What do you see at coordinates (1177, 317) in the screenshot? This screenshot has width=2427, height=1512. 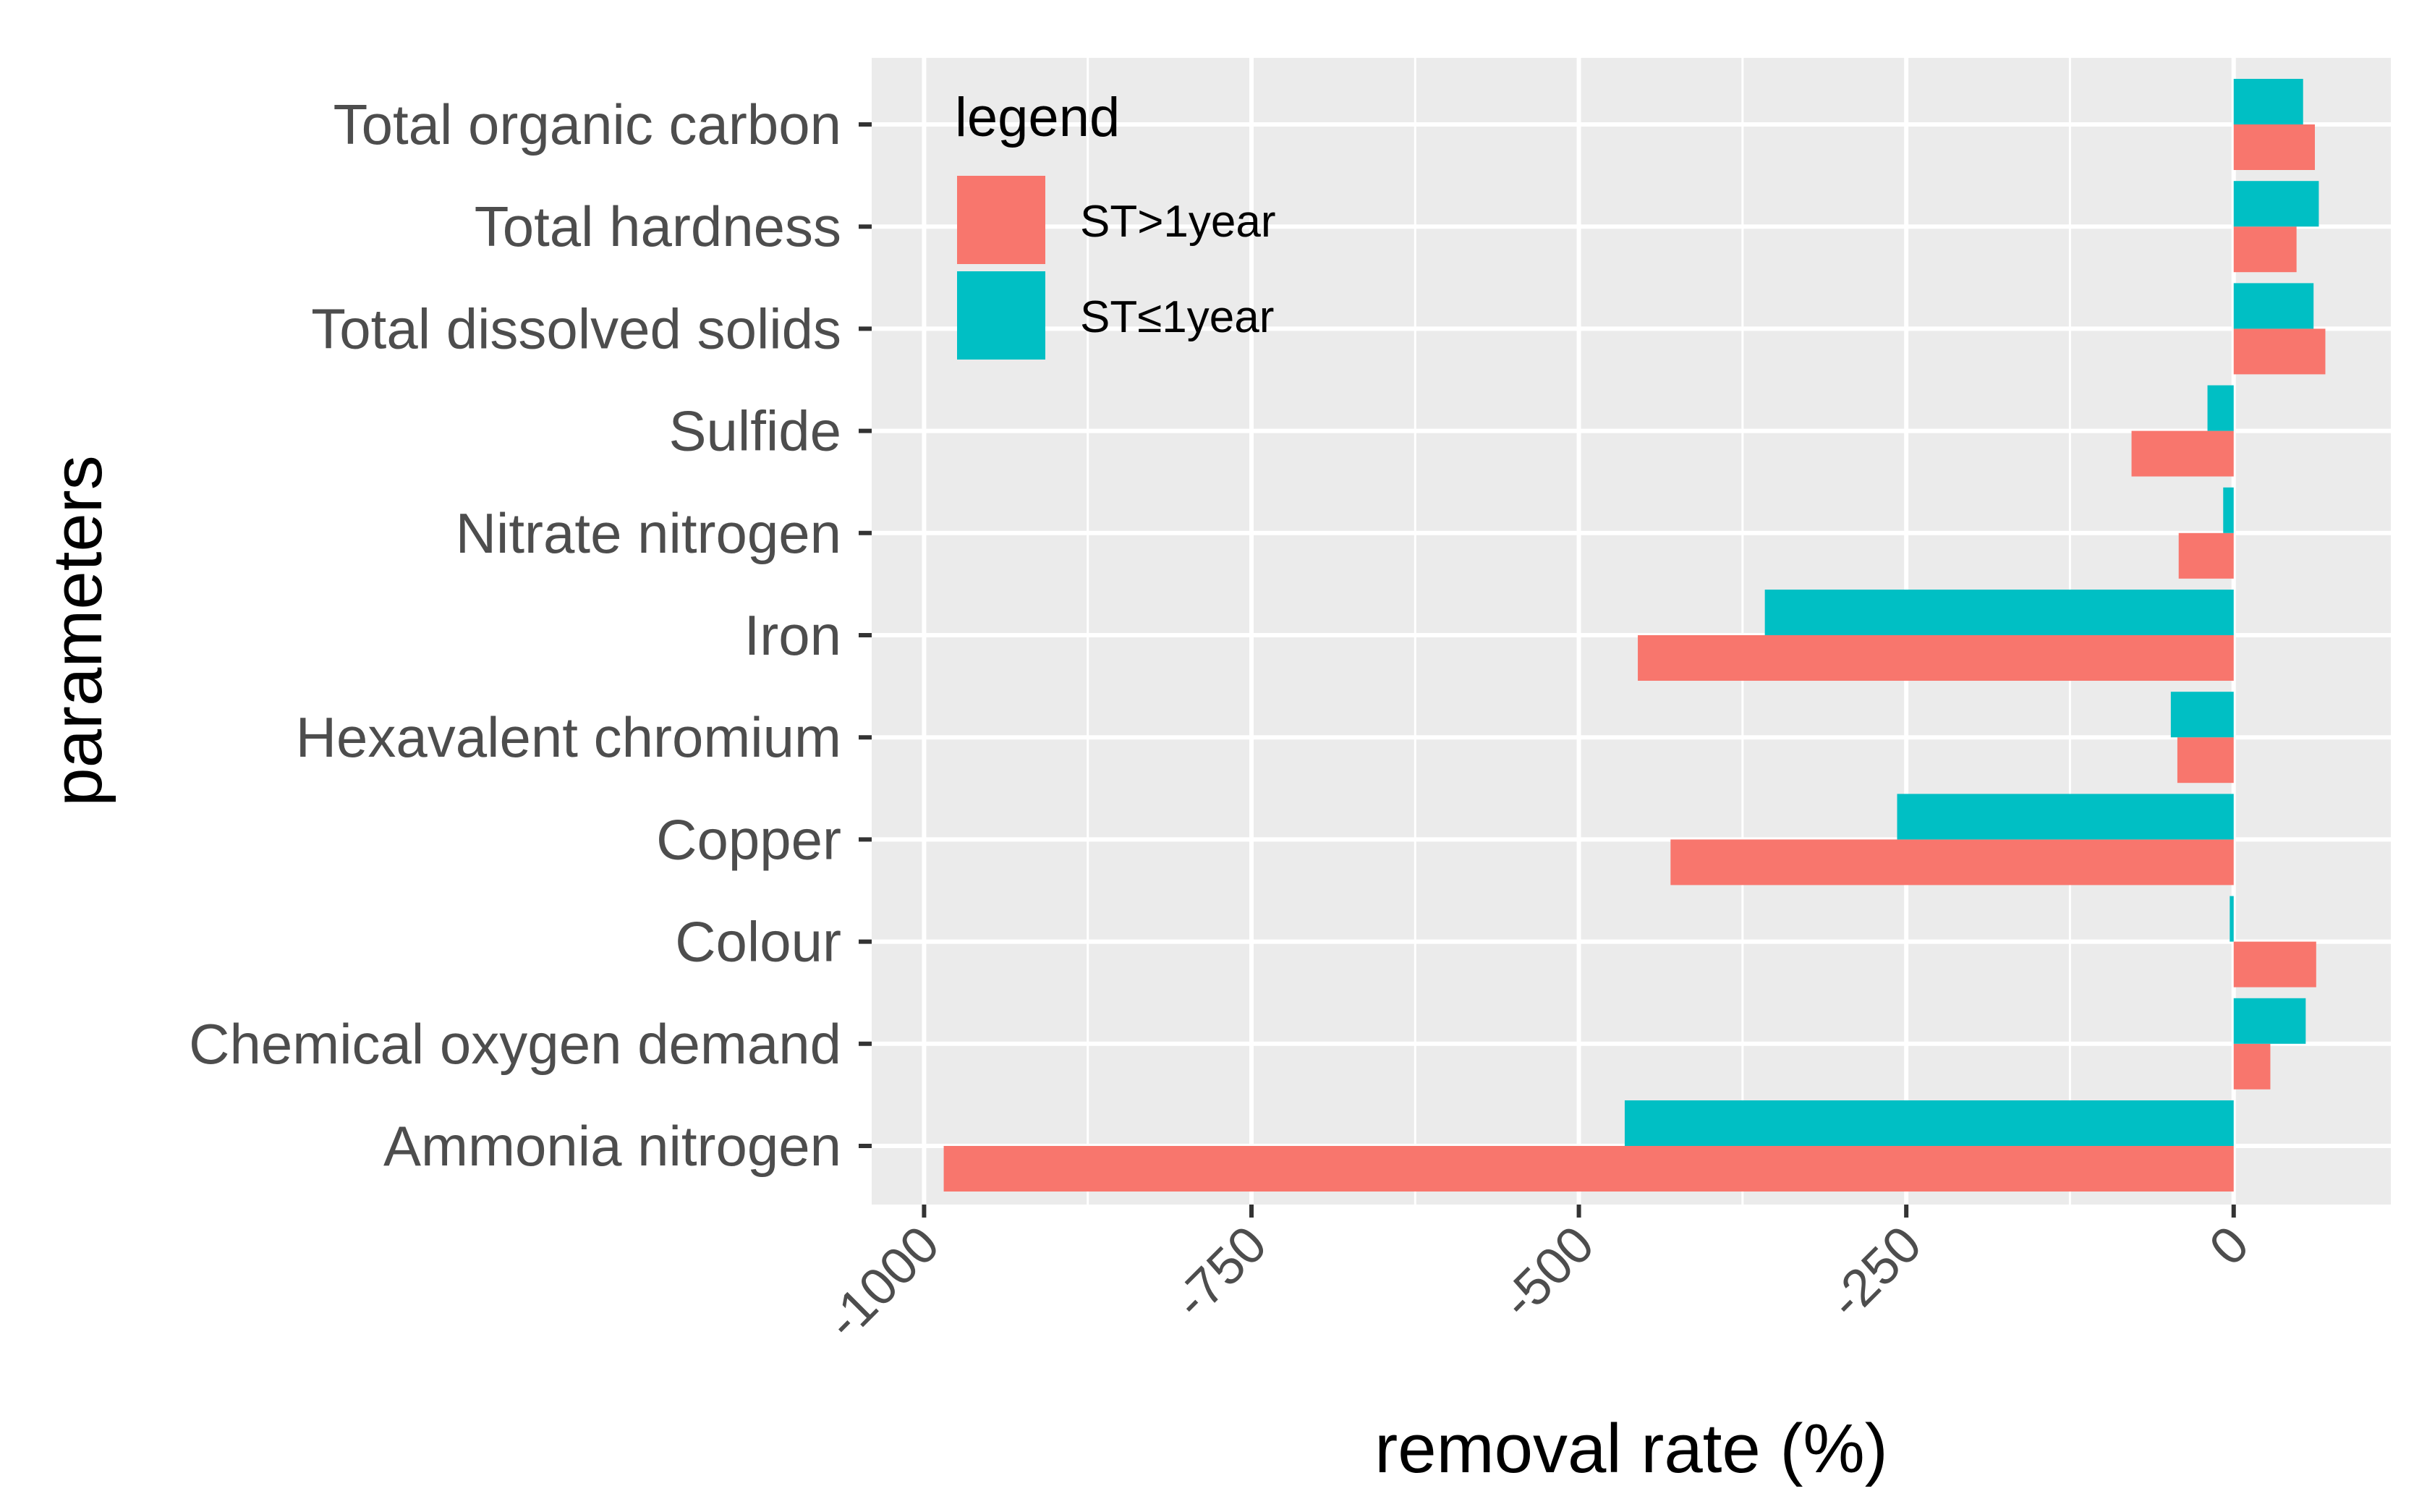 I see `legend-label-st-le-1year: ST≤1year` at bounding box center [1177, 317].